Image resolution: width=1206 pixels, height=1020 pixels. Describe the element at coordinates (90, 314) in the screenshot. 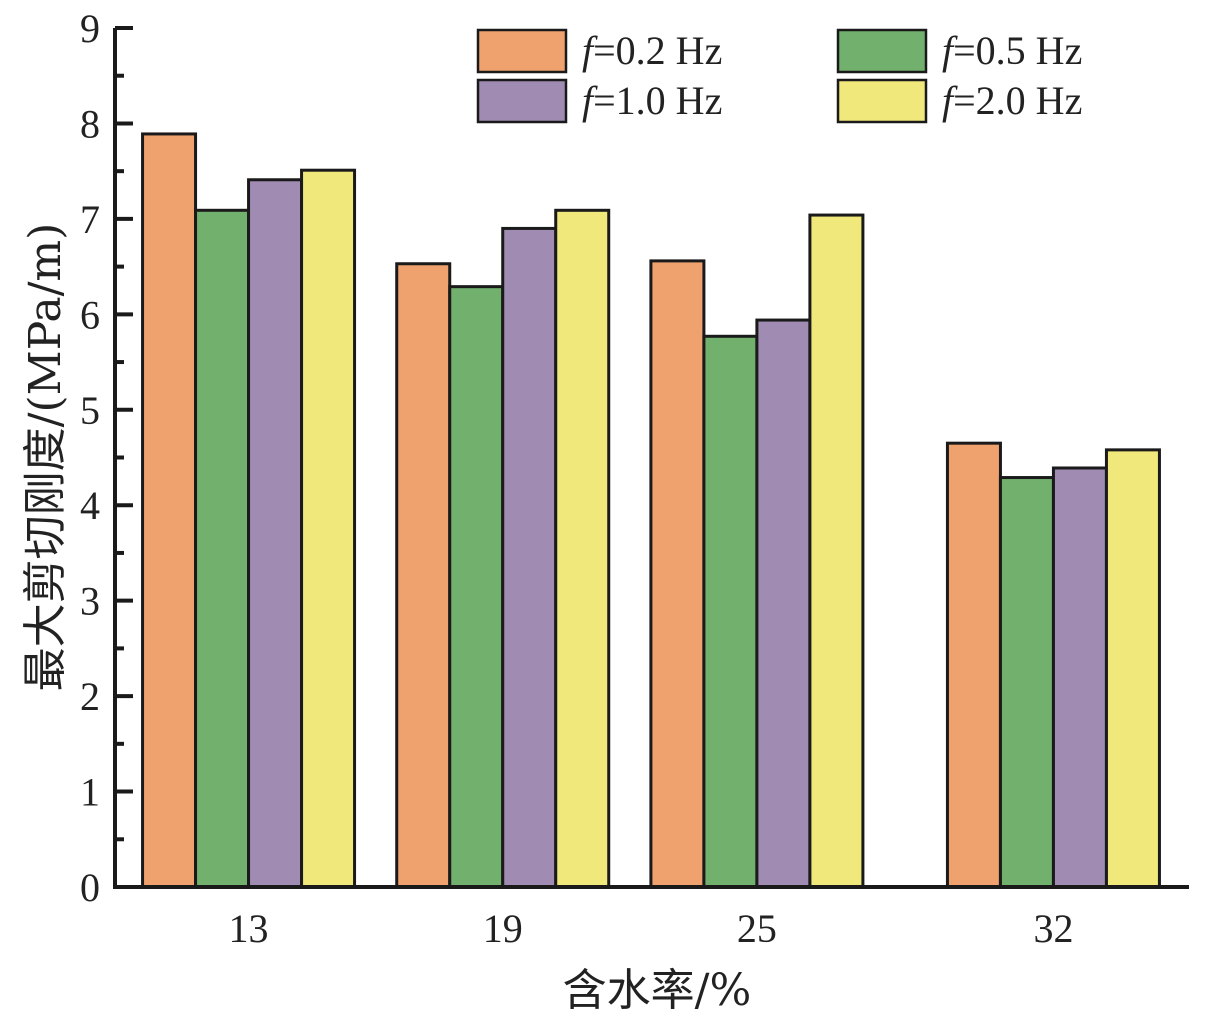

I see `y-tick-label: 6` at that location.